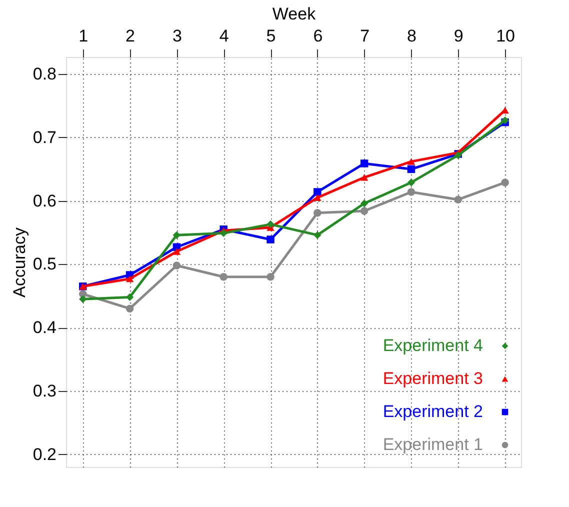 The image size is (569, 507). I want to click on y-tick-label: 0.5, so click(44, 264).